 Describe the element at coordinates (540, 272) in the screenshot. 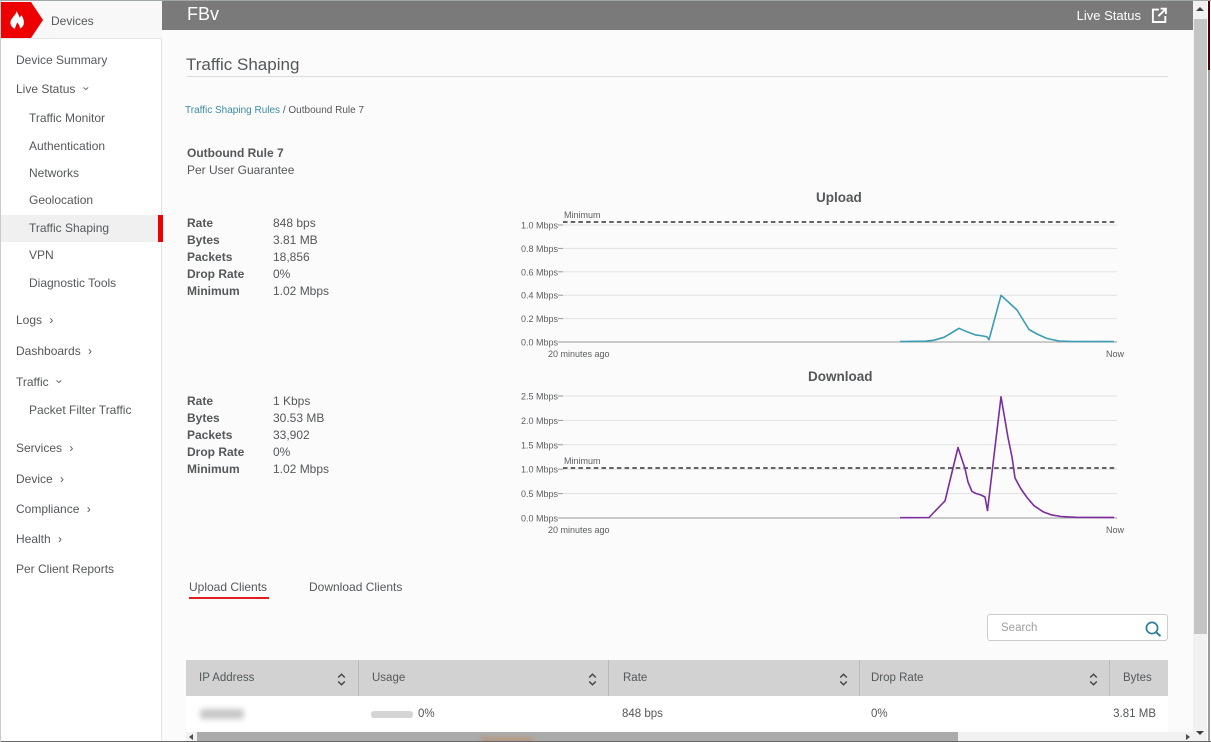

I see `svg-text: 0.6 Mbps` at that location.